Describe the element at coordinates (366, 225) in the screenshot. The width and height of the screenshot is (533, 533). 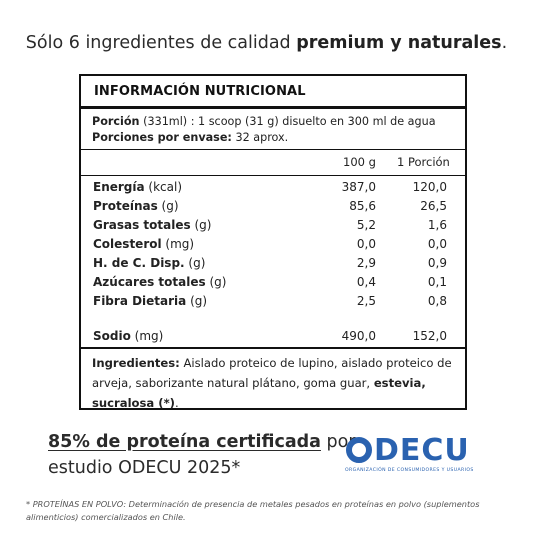
I see `value-100g: 5,2` at that location.